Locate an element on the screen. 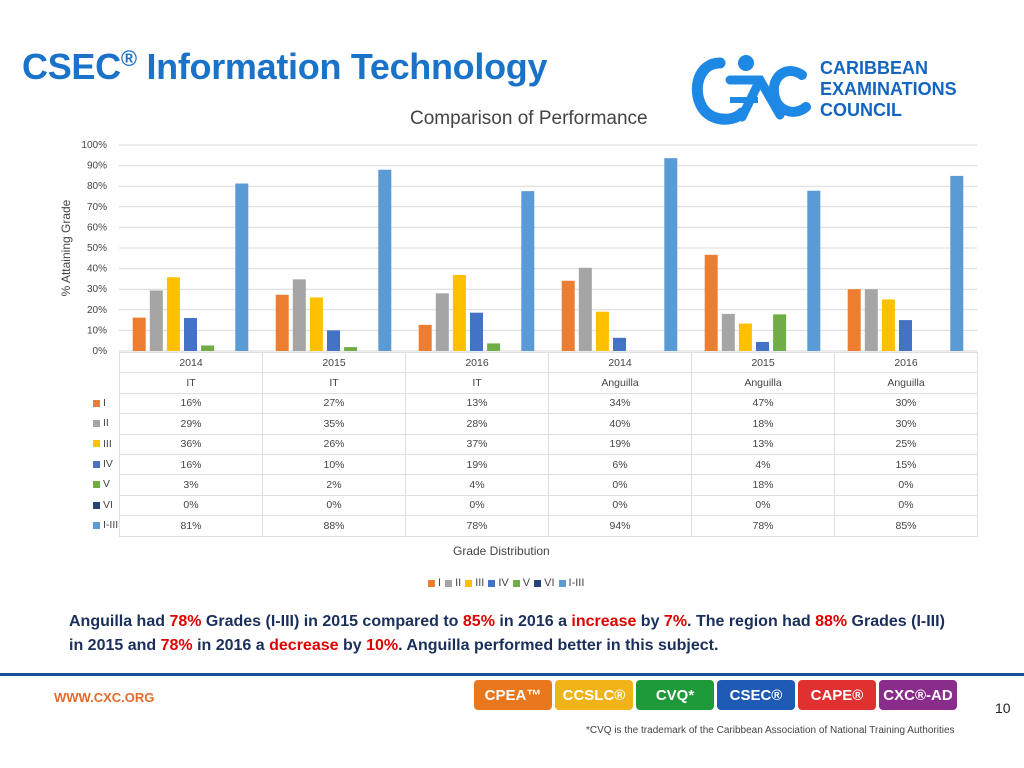 The width and height of the screenshot is (1024, 768). table-cell: 2% is located at coordinates (334, 485).